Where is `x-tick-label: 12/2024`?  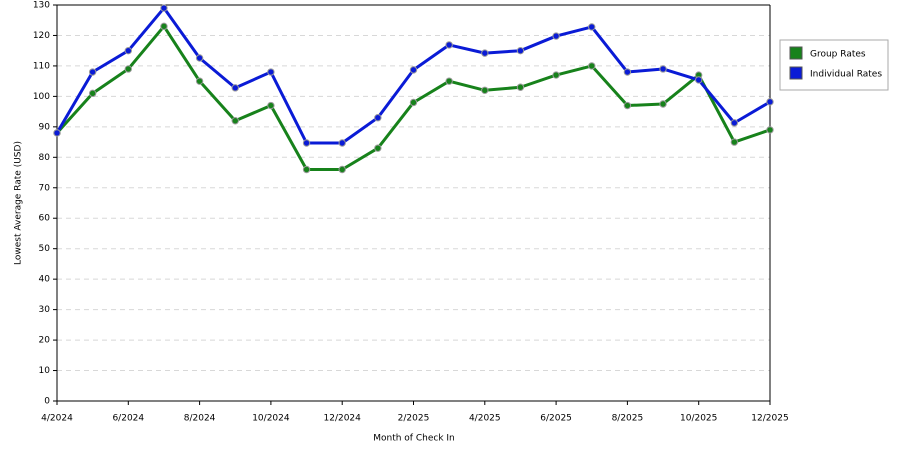 x-tick-label: 12/2024 is located at coordinates (343, 419).